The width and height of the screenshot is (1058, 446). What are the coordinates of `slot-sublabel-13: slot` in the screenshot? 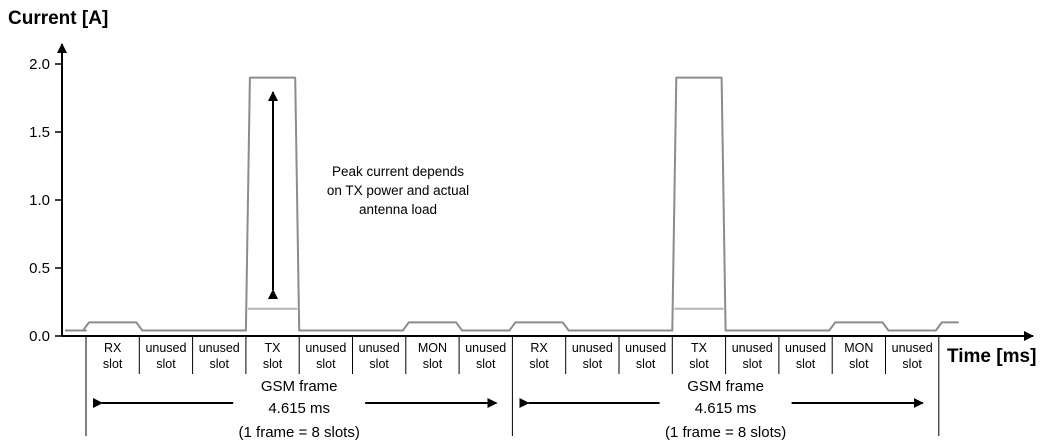 It's located at (806, 364).